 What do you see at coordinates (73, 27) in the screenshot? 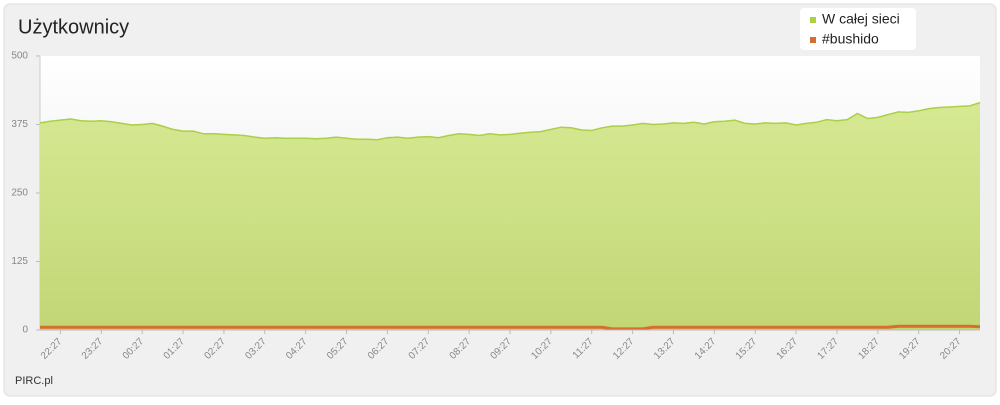
I see `chart-title: Użytkownicy` at bounding box center [73, 27].